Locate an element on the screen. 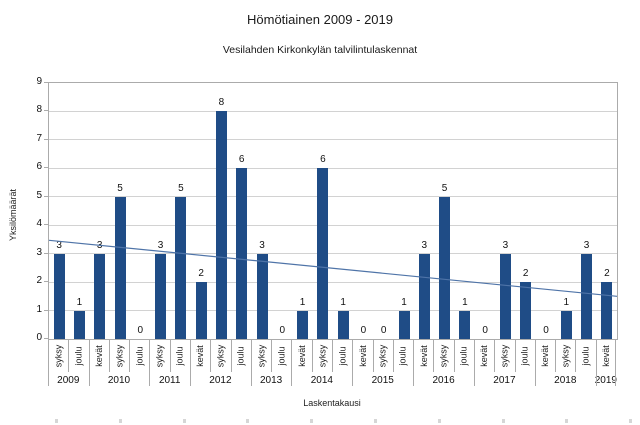  x-year-label: 2015 is located at coordinates (382, 380).